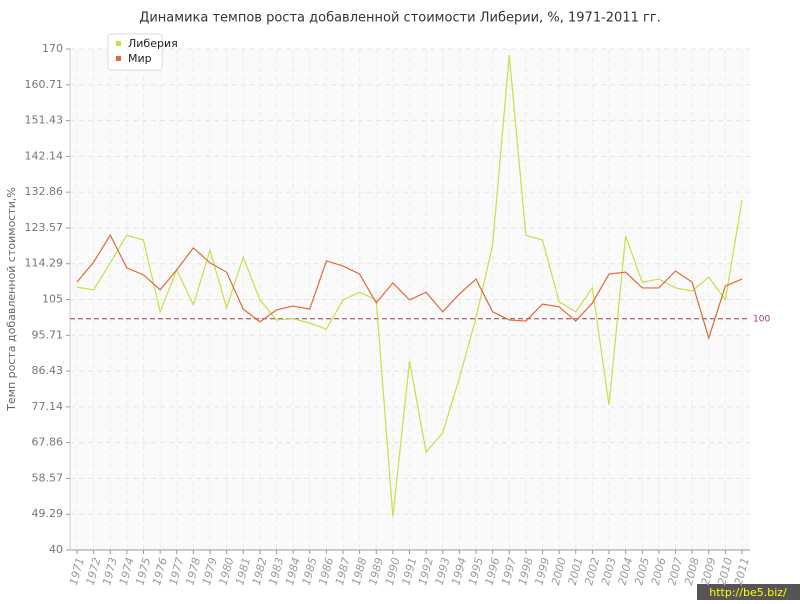 This screenshot has height=604, width=800. I want to click on y-tick-label: 49.29, so click(48, 513).